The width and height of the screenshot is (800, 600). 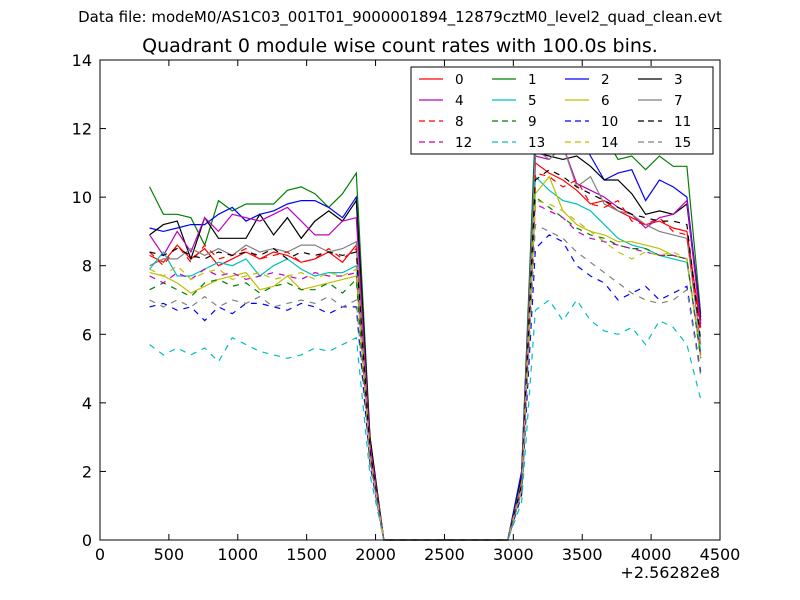 What do you see at coordinates (678, 101) in the screenshot?
I see `legend-label-7: 7` at bounding box center [678, 101].